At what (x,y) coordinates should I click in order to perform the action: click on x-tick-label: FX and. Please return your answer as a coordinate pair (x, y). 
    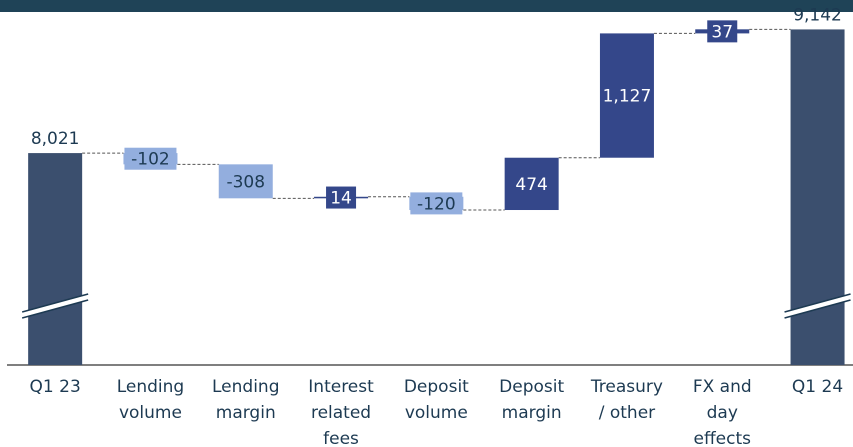
    Looking at the image, I should click on (722, 387).